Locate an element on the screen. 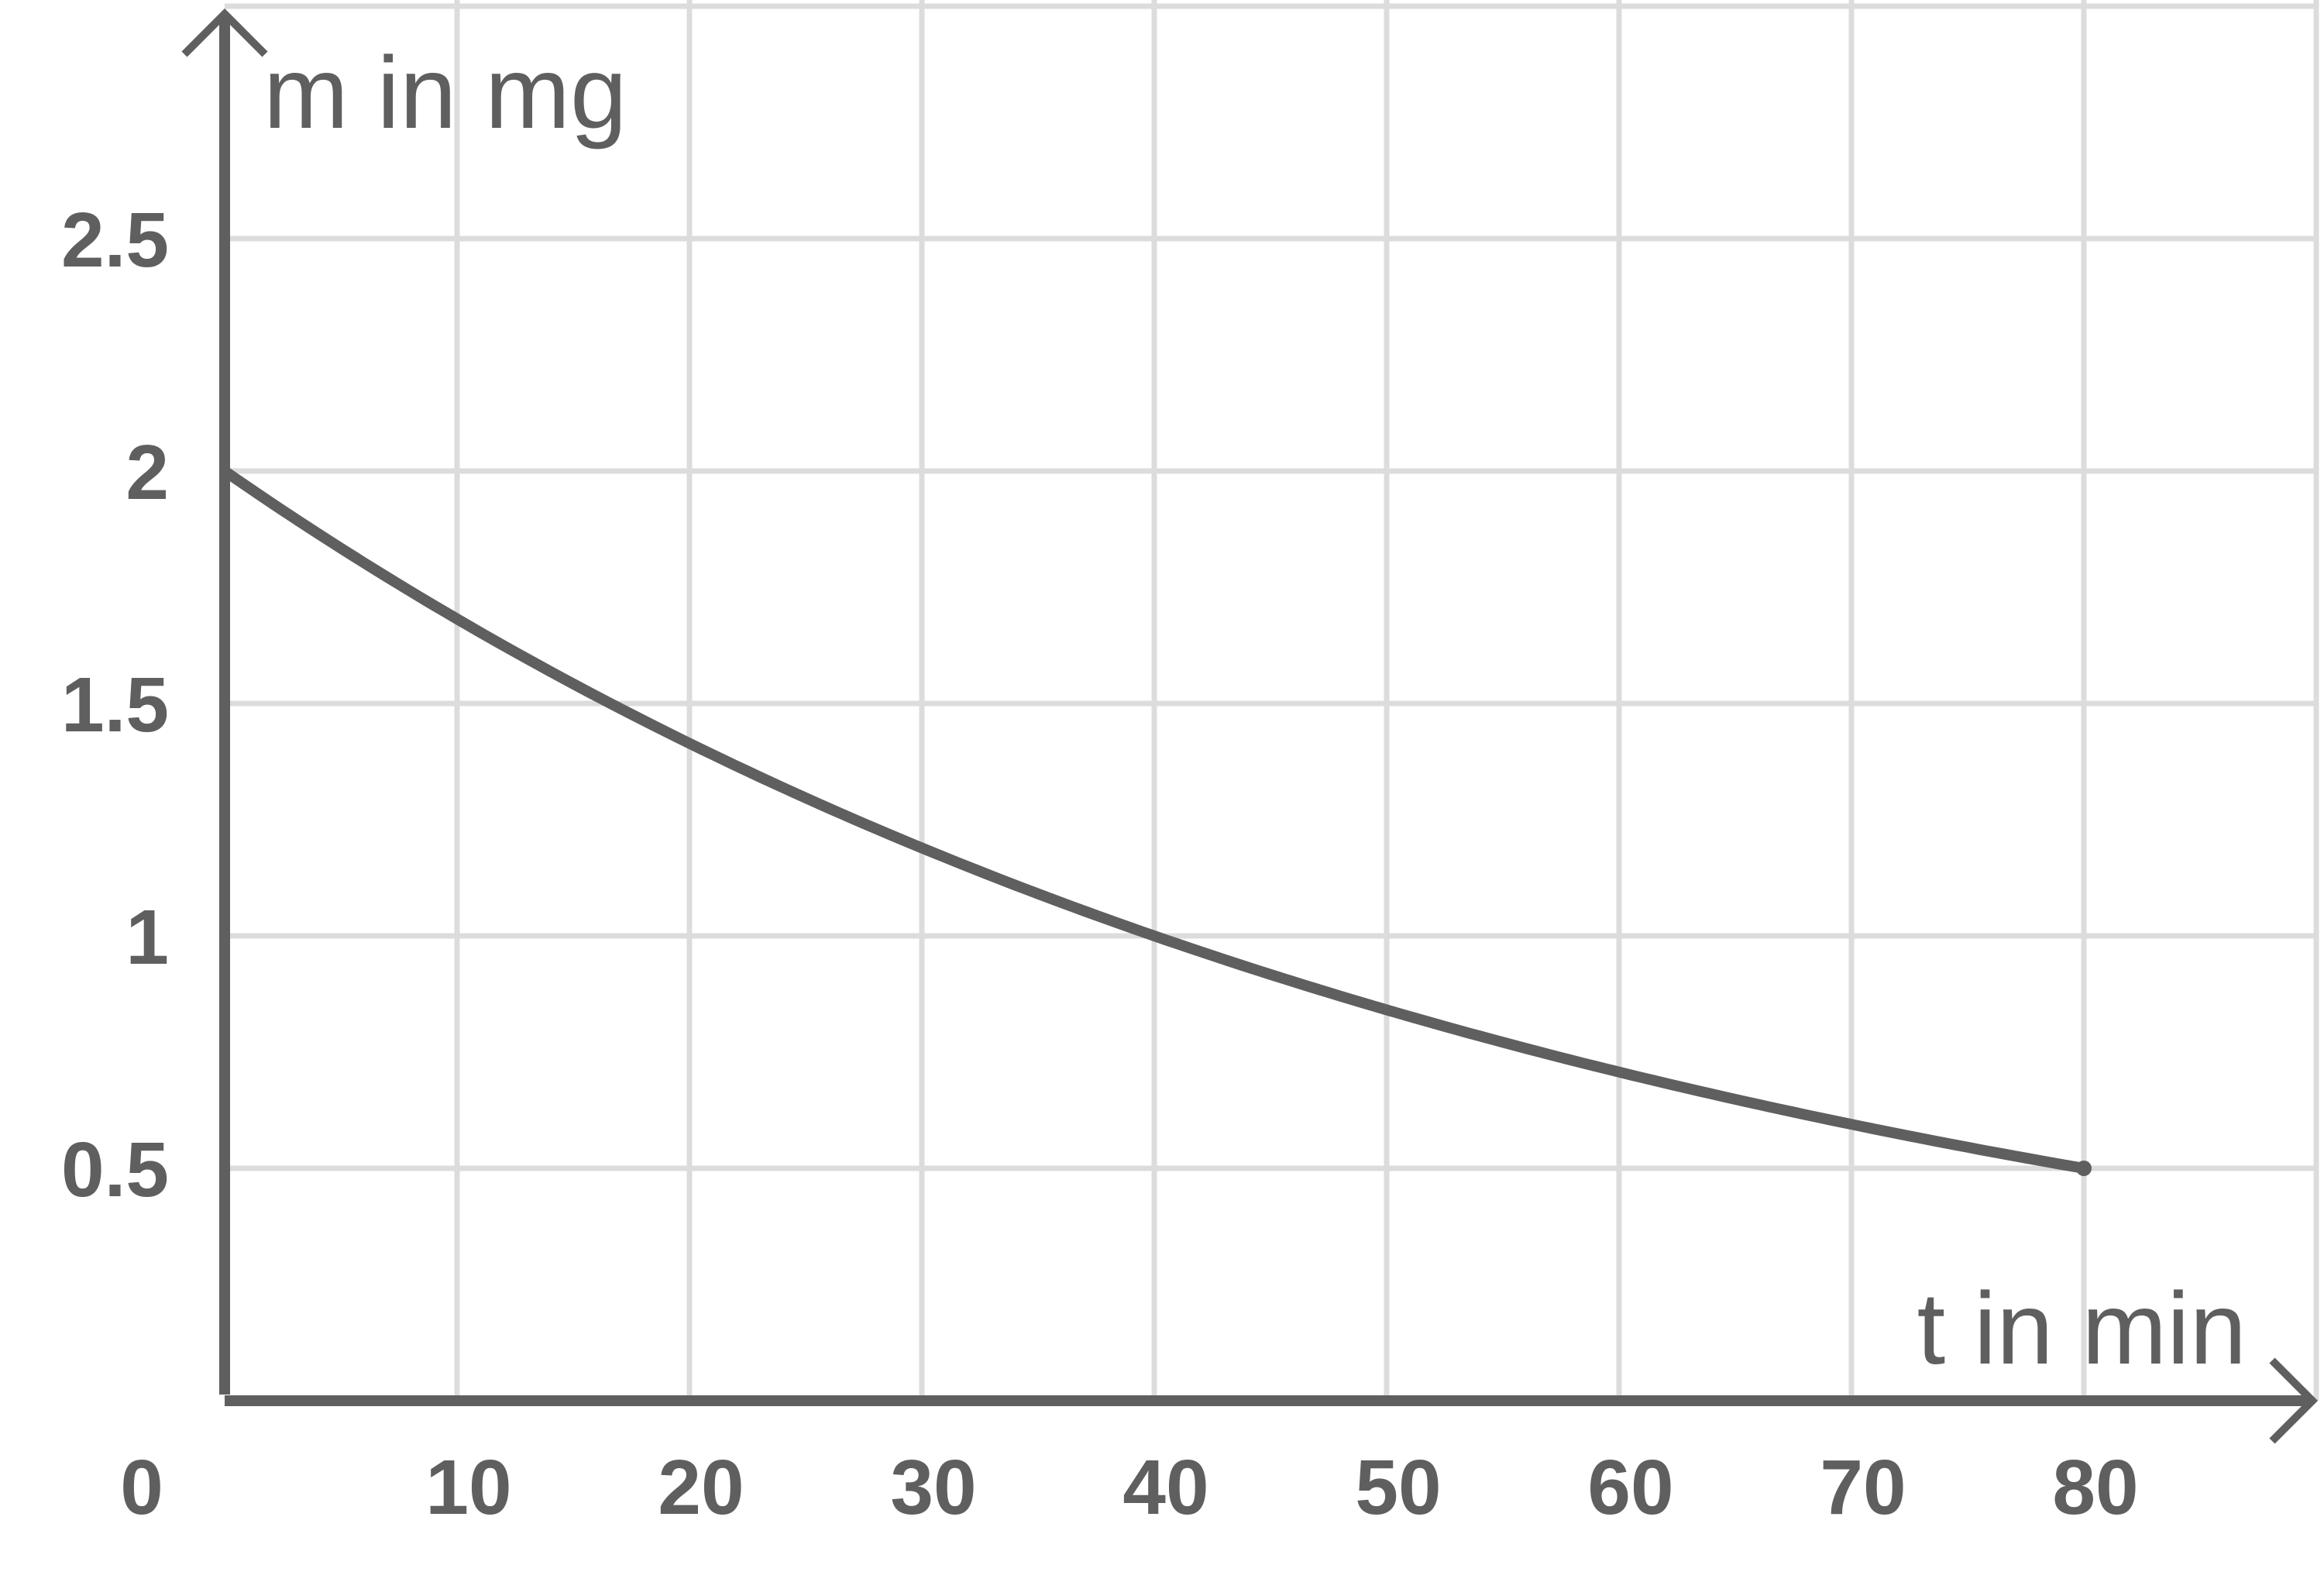  series-endpoint is located at coordinates (2084, 1168).